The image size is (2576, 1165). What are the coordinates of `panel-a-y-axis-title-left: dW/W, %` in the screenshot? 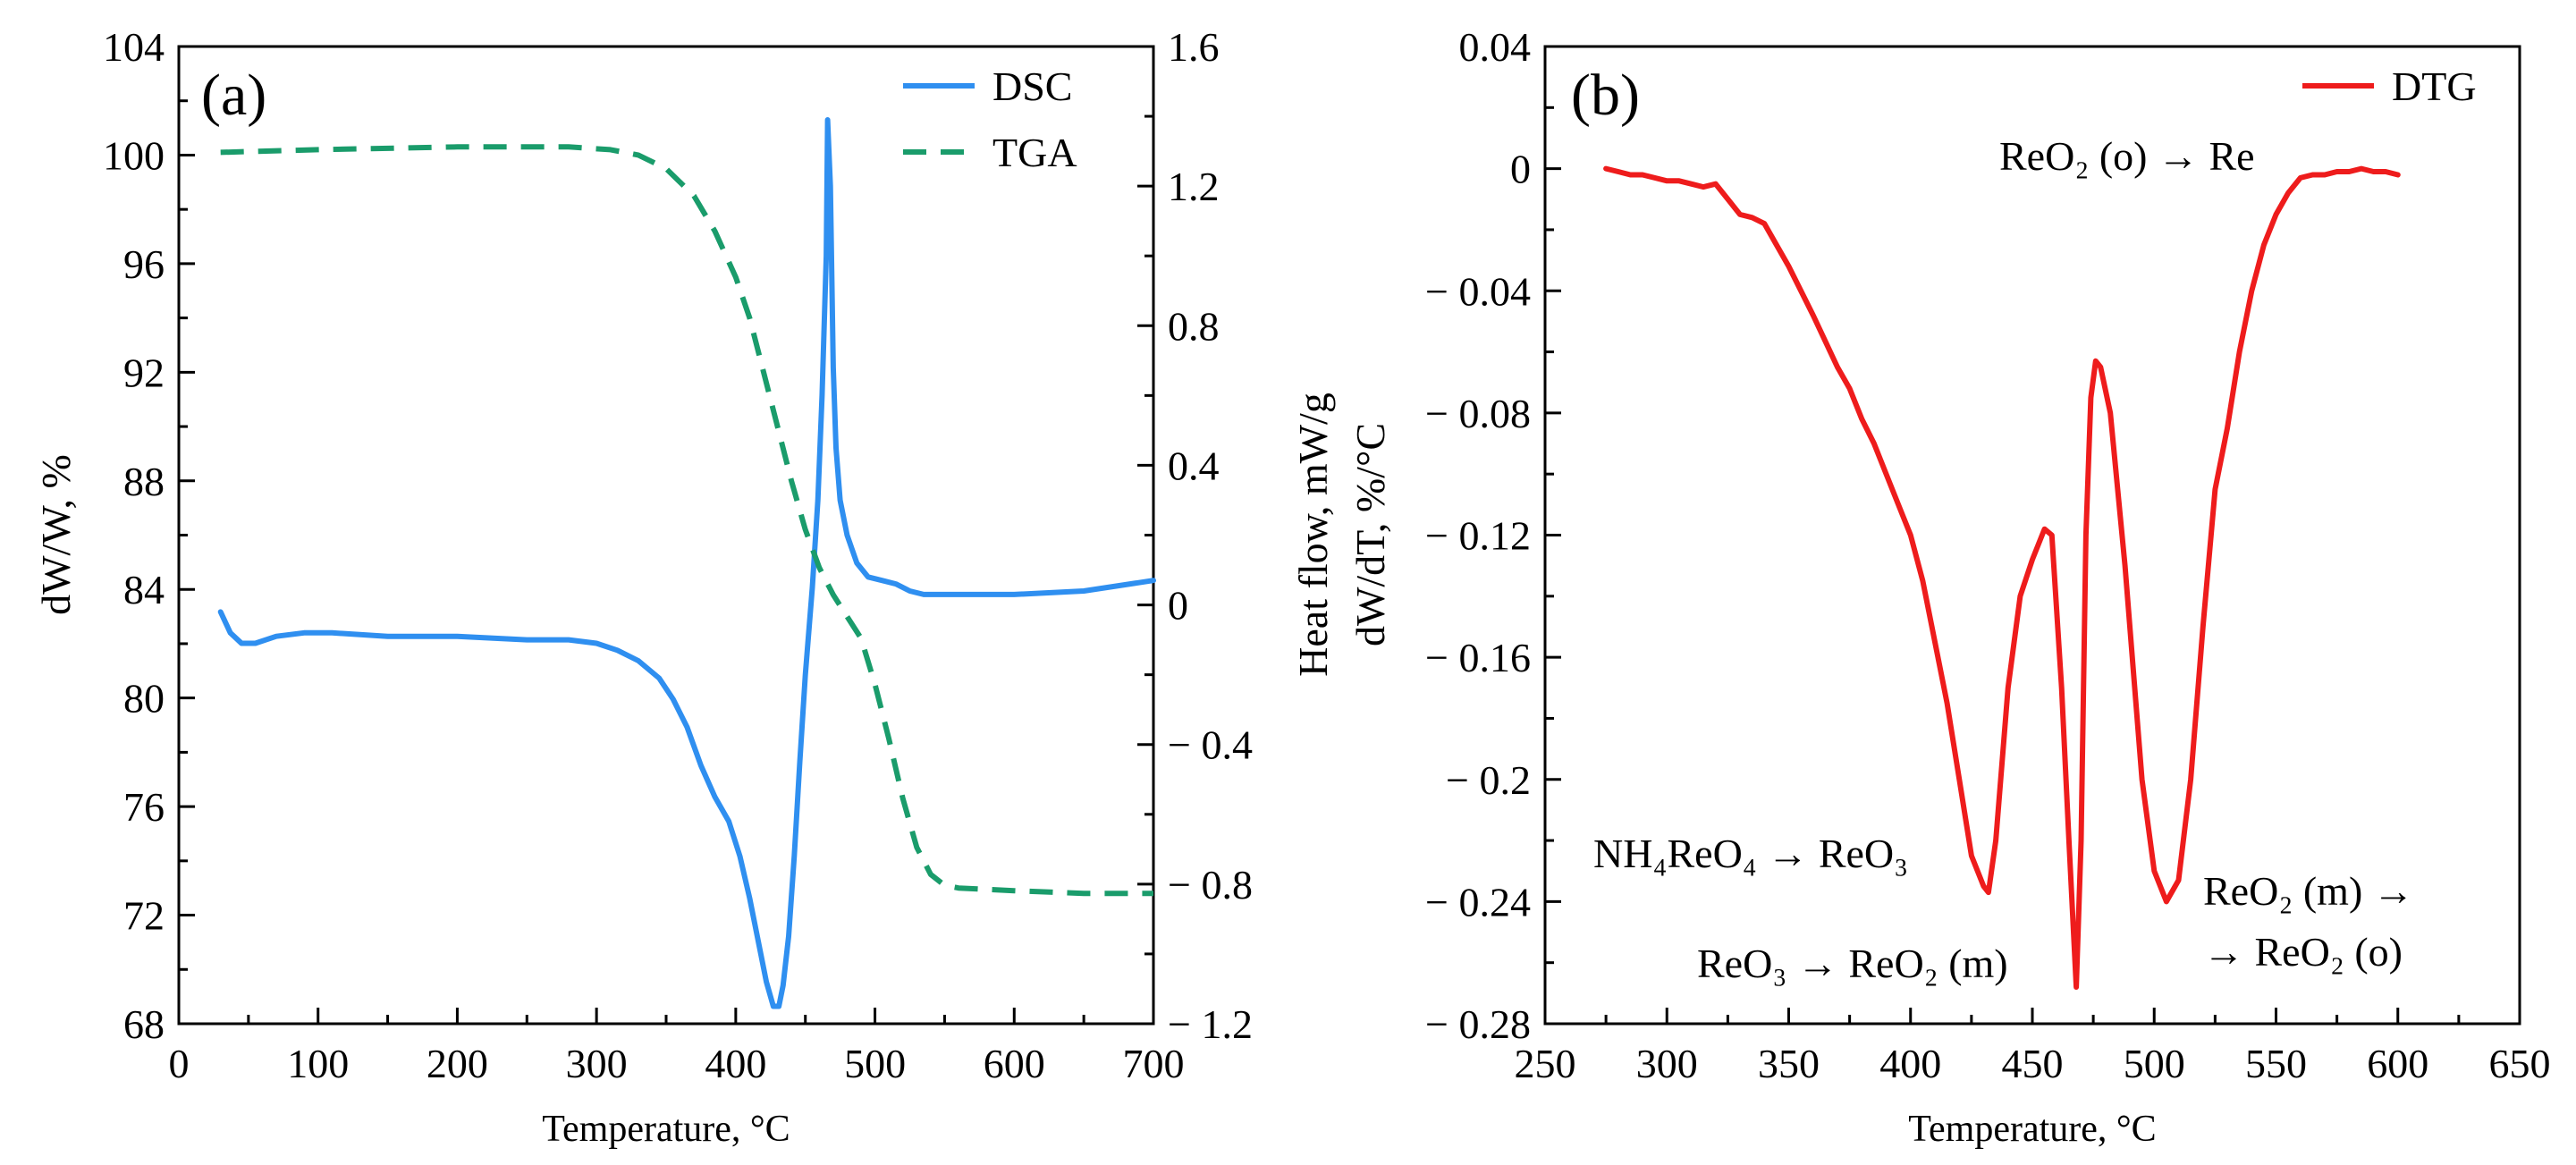 It's located at (56, 534).